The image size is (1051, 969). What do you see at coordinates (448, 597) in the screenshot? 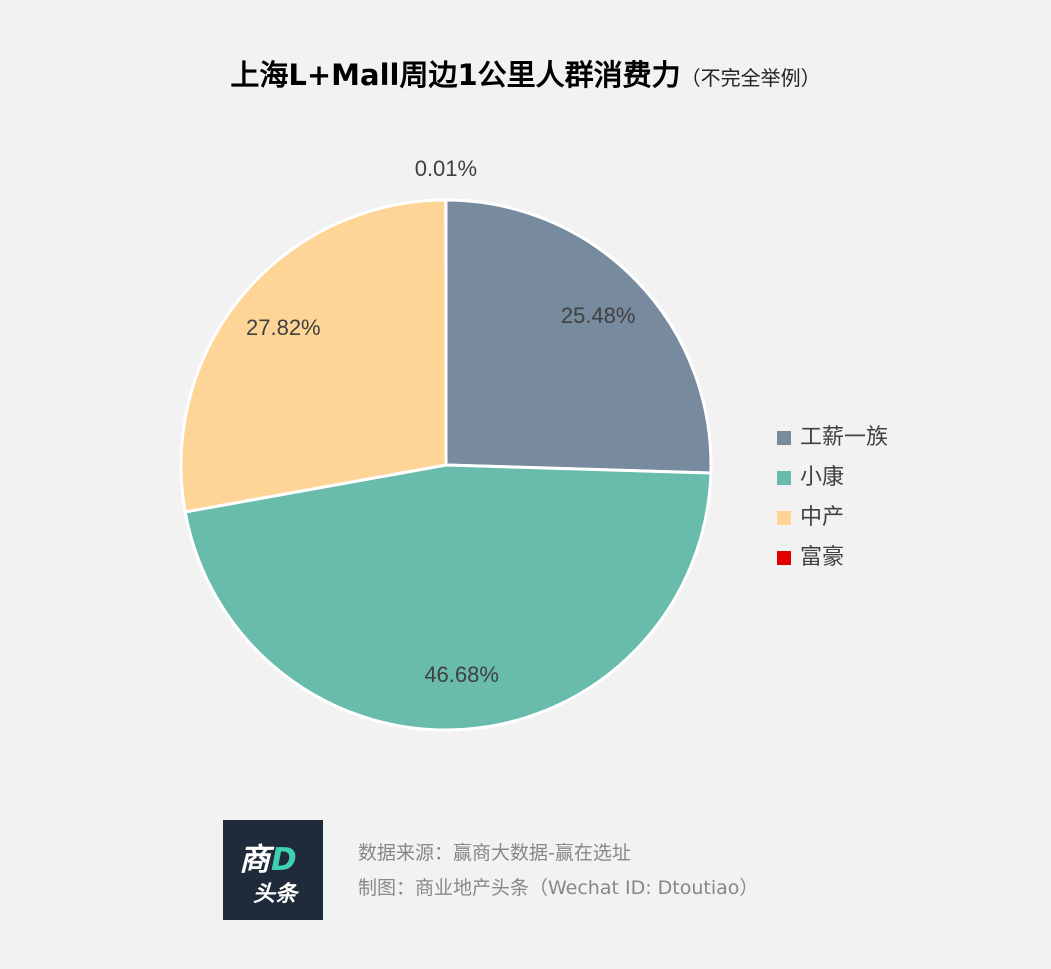
I see `pie-slice-well-off` at bounding box center [448, 597].